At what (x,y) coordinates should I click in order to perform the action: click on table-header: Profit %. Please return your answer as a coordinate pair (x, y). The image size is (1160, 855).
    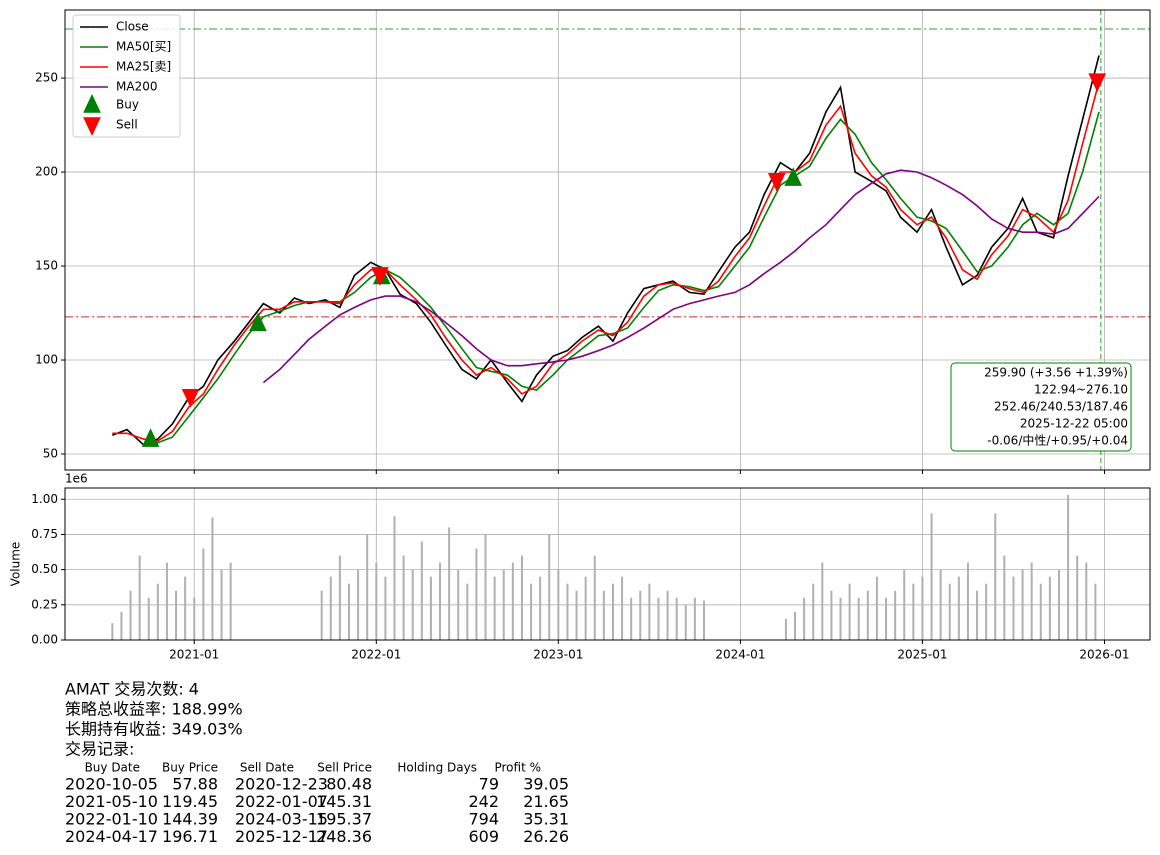
    Looking at the image, I should click on (517, 768).